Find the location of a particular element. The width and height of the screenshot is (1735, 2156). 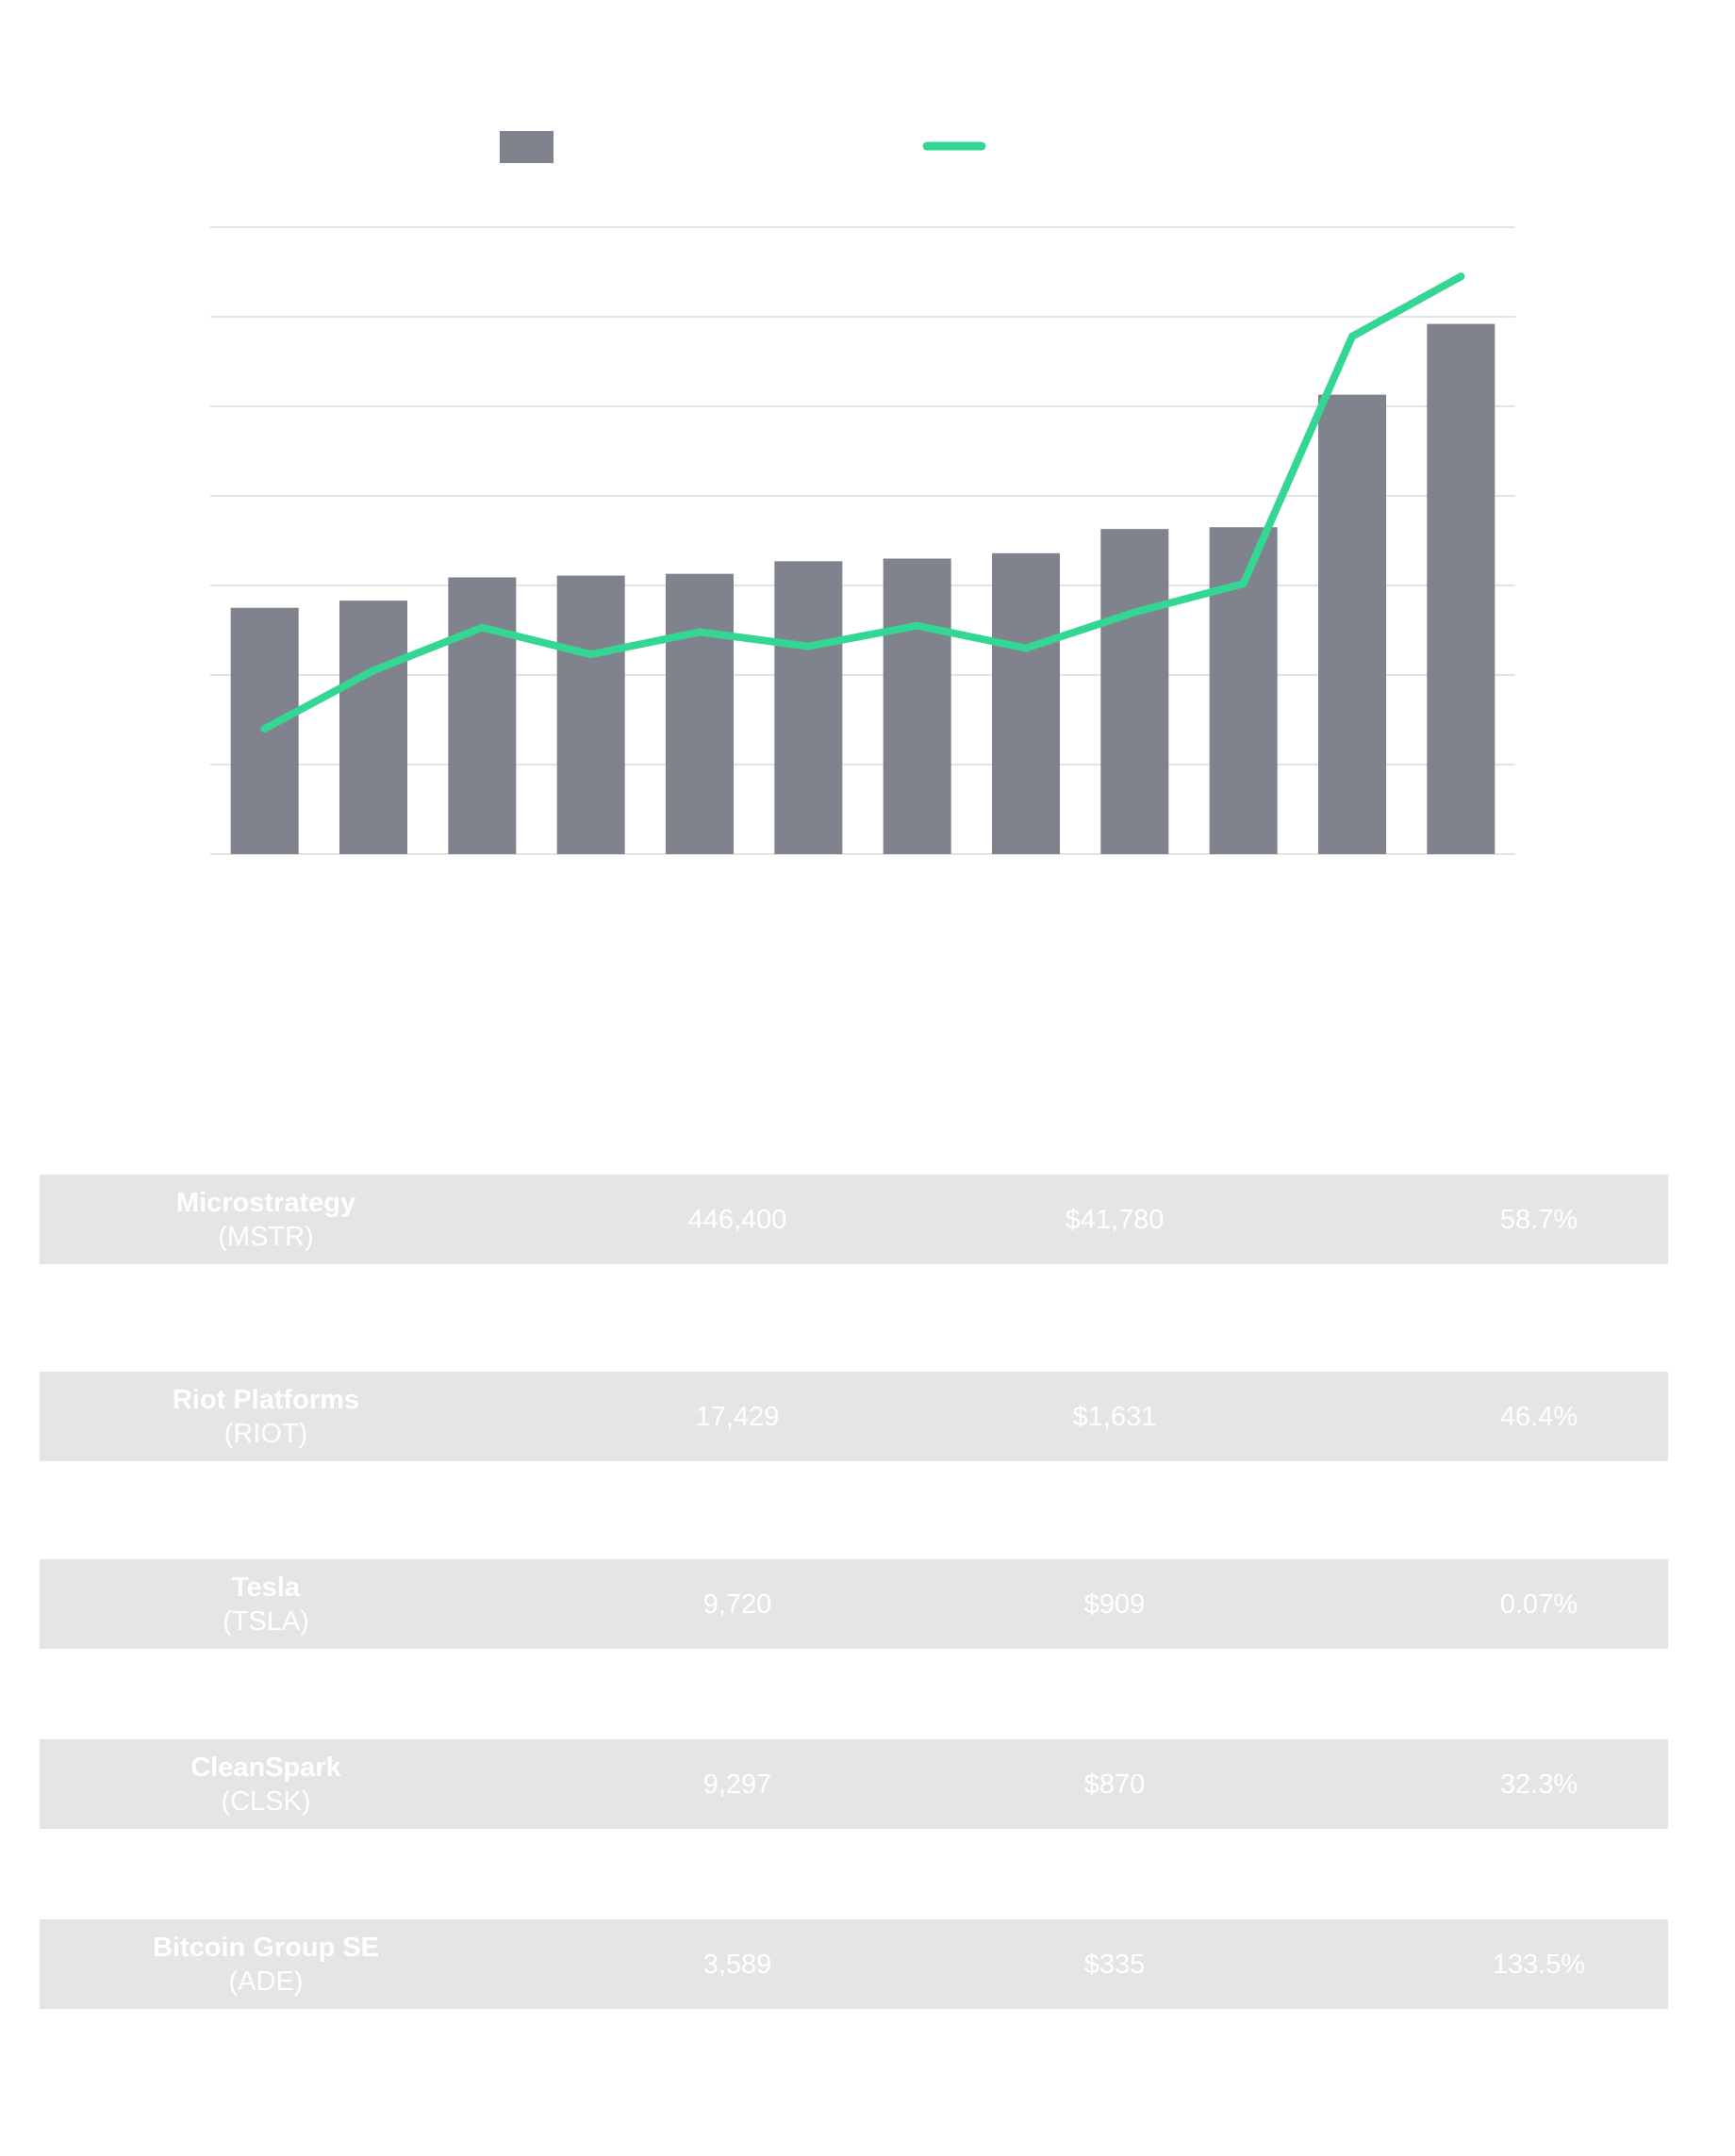

company-ticker: (ADE) is located at coordinates (266, 1981).